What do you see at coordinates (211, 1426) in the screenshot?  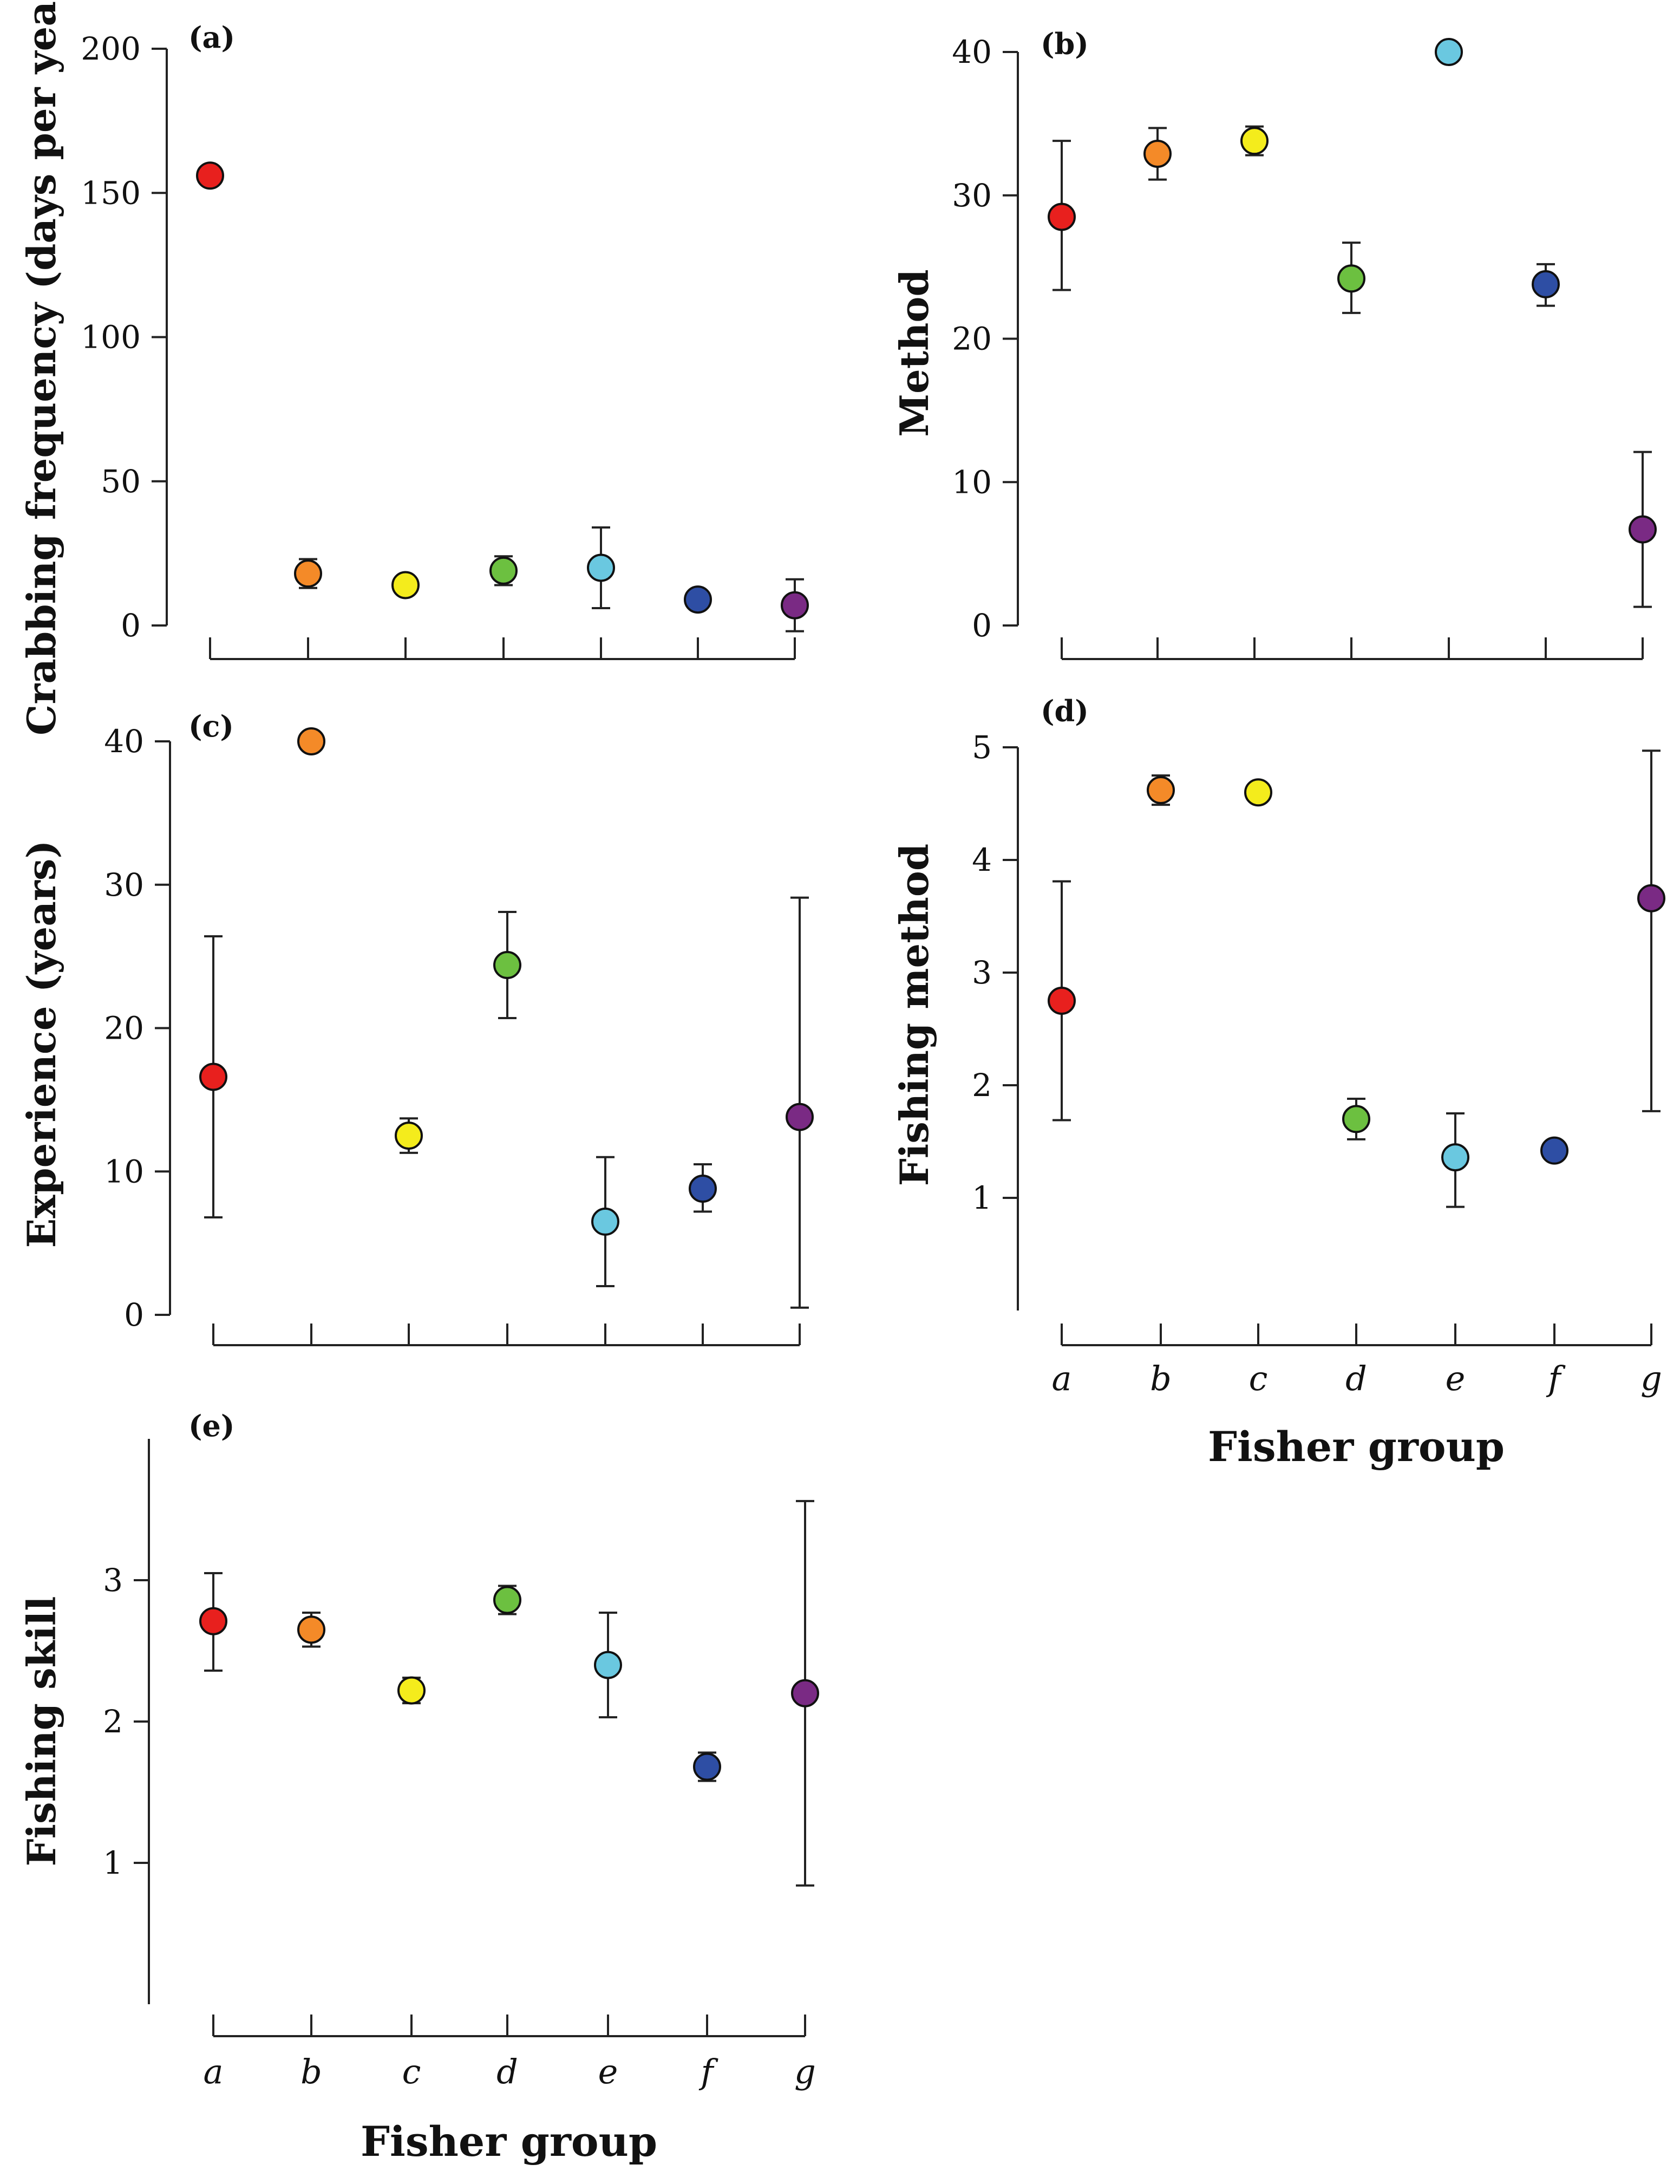 I see `panel-label: (e)` at bounding box center [211, 1426].